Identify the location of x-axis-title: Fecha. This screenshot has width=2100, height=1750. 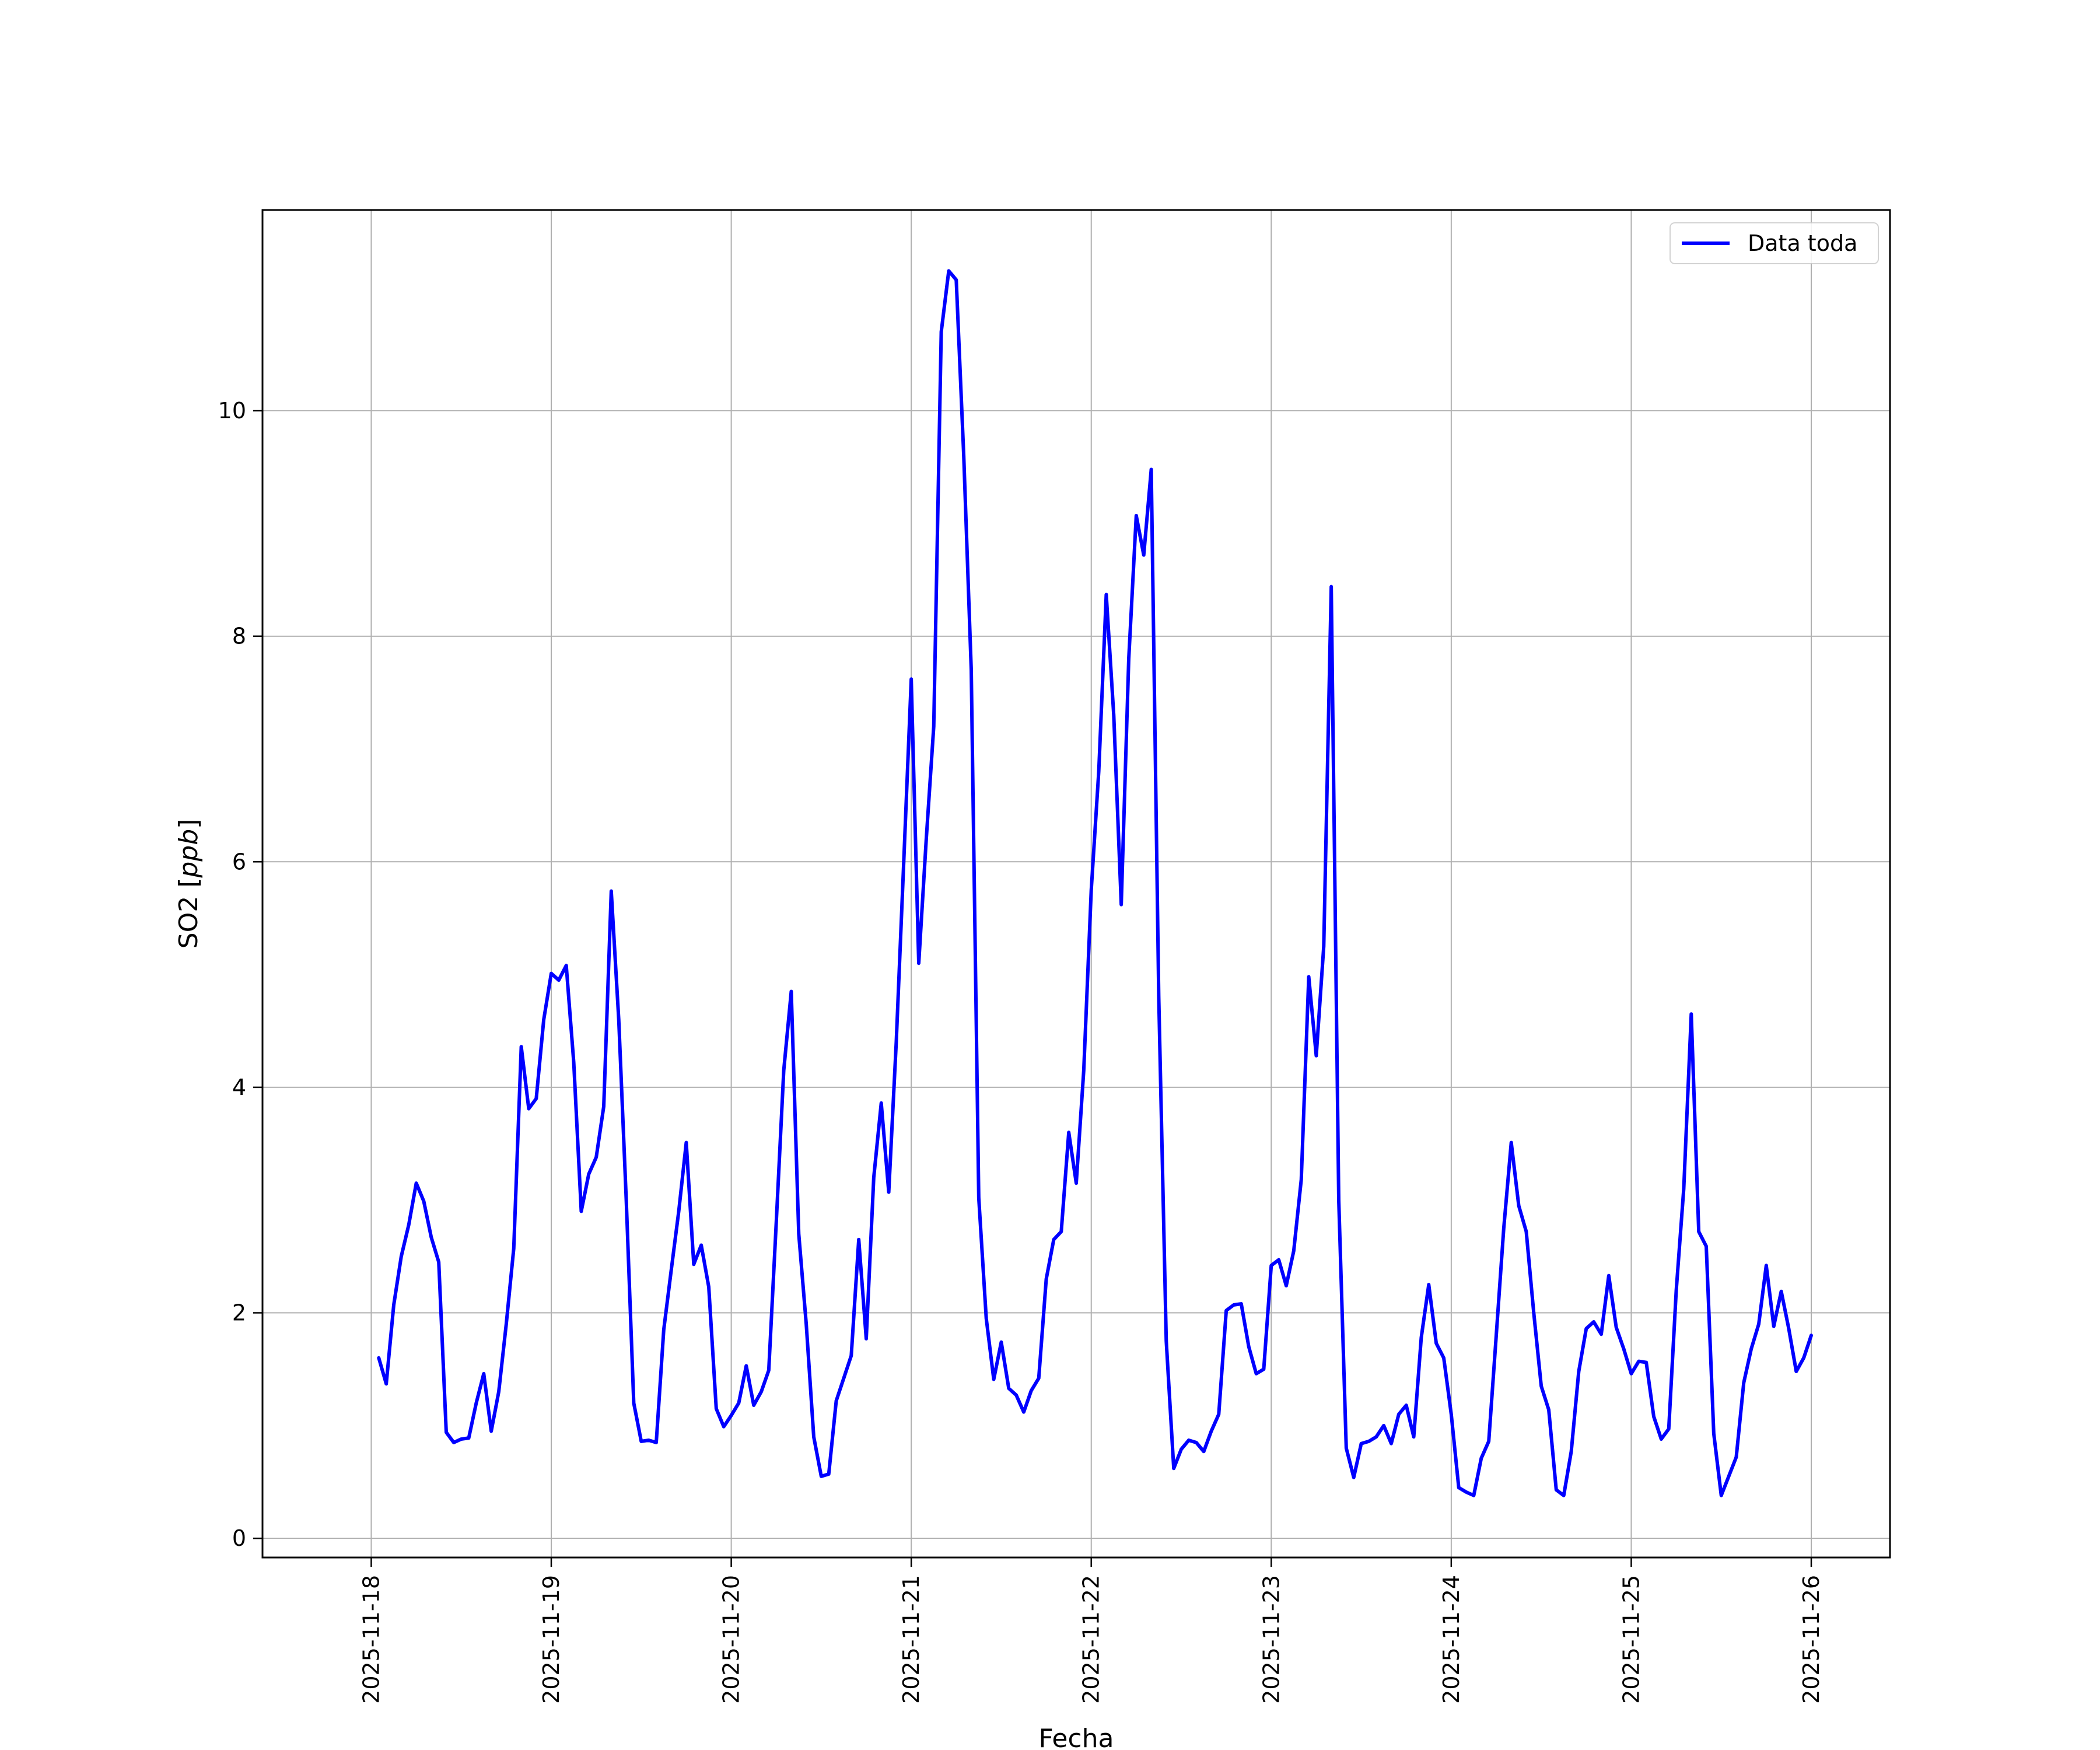
(1076, 1737).